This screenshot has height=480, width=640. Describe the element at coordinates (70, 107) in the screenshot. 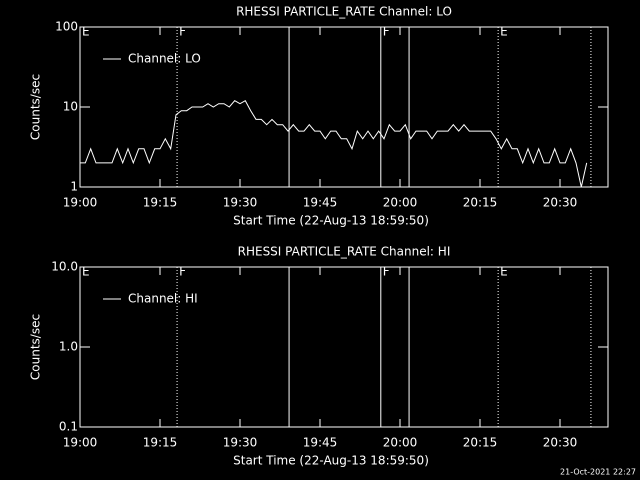

I see `y-tick-label: 10` at that location.